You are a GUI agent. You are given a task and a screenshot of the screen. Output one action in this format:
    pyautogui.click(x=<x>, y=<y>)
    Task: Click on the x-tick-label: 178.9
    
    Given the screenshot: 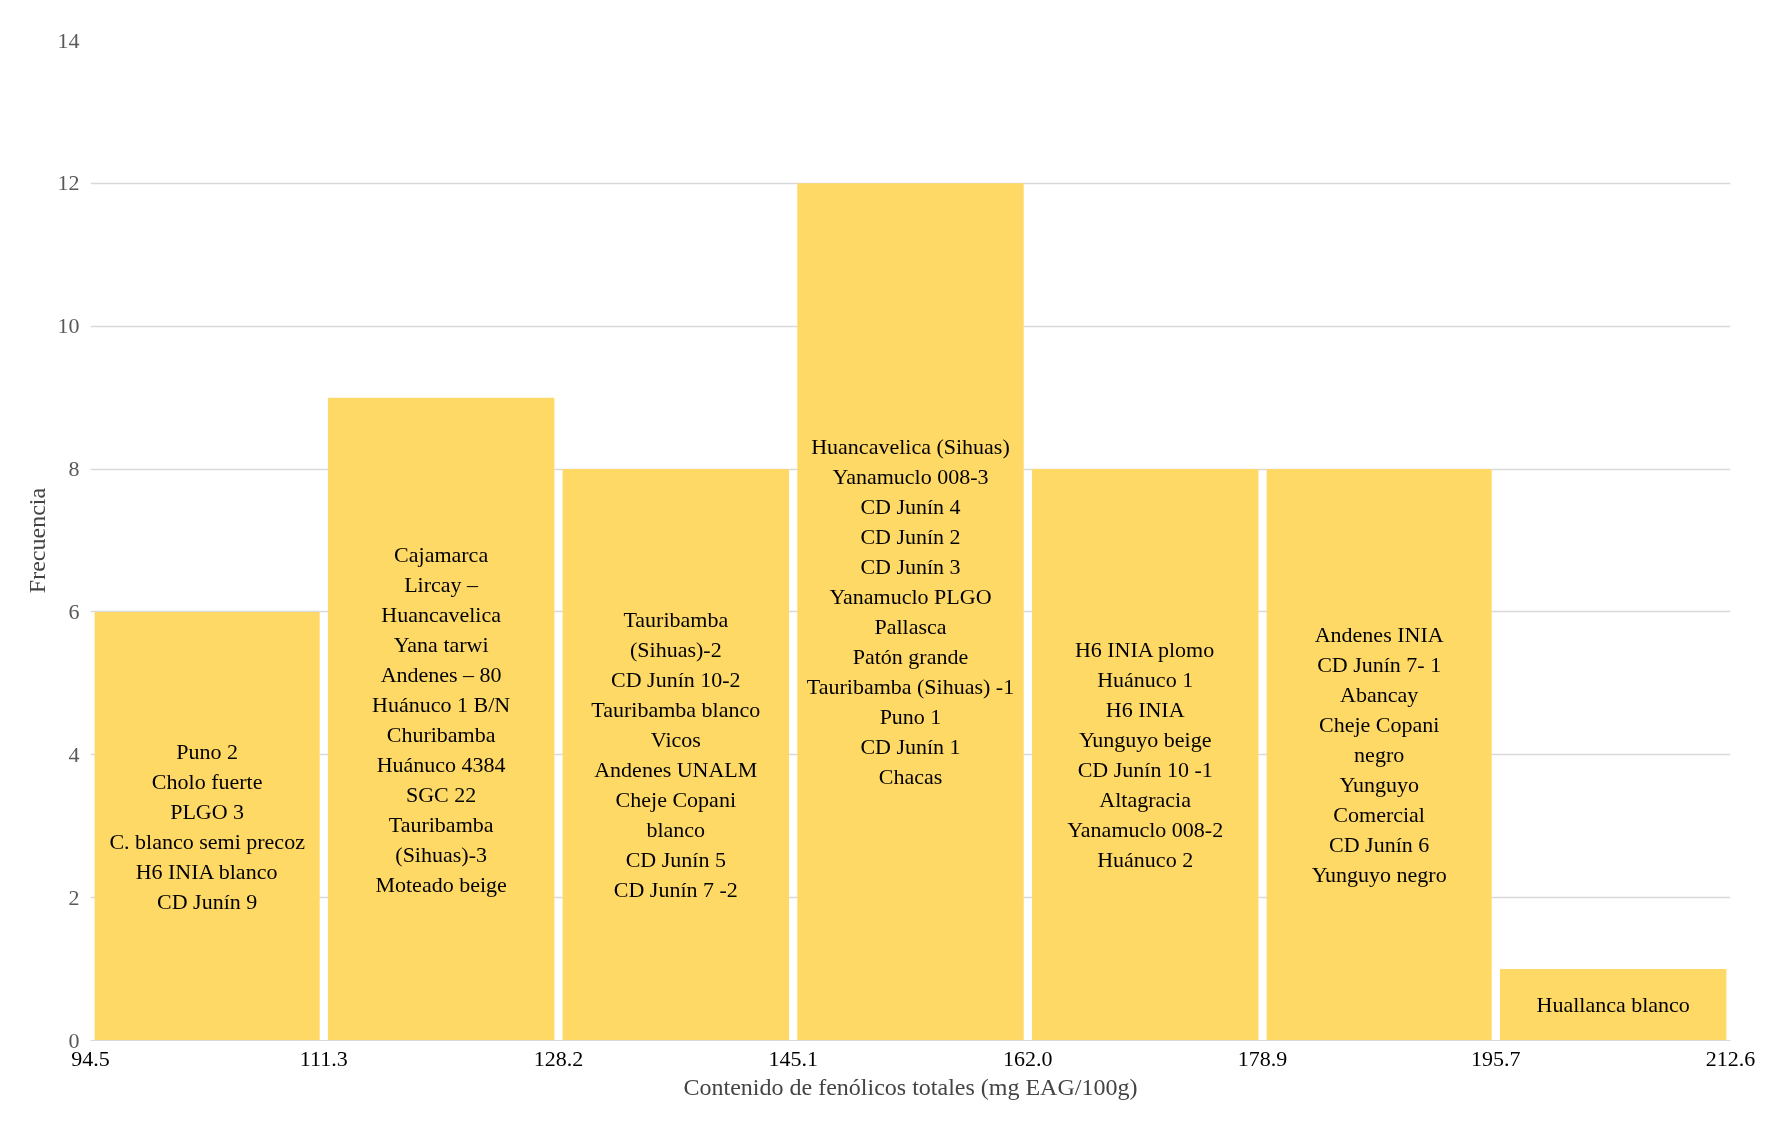 What is the action you would take?
    pyautogui.click(x=1262, y=1058)
    